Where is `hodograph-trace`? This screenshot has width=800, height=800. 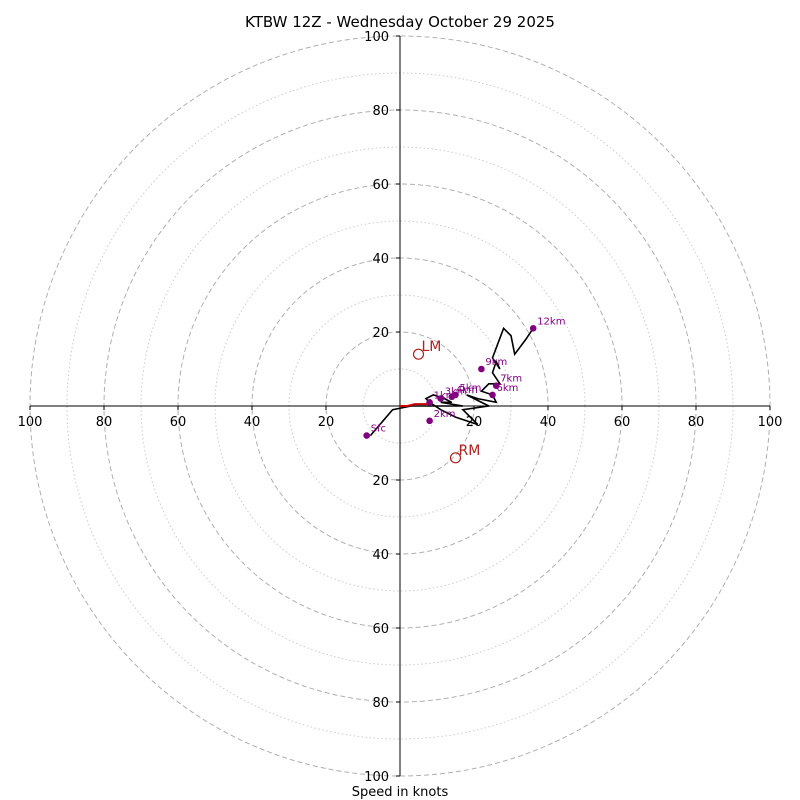 hodograph-trace is located at coordinates (451, 381).